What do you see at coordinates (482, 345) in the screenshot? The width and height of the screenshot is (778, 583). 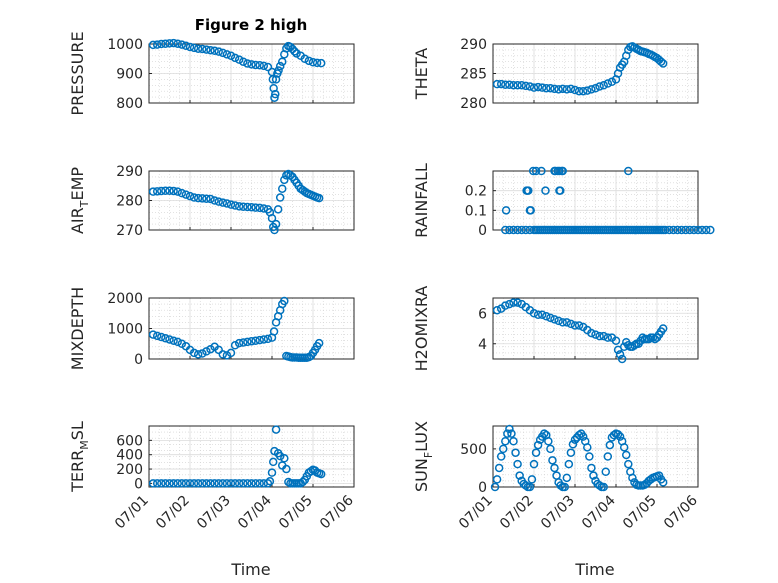 I see `y-tick-label: 4` at bounding box center [482, 345].